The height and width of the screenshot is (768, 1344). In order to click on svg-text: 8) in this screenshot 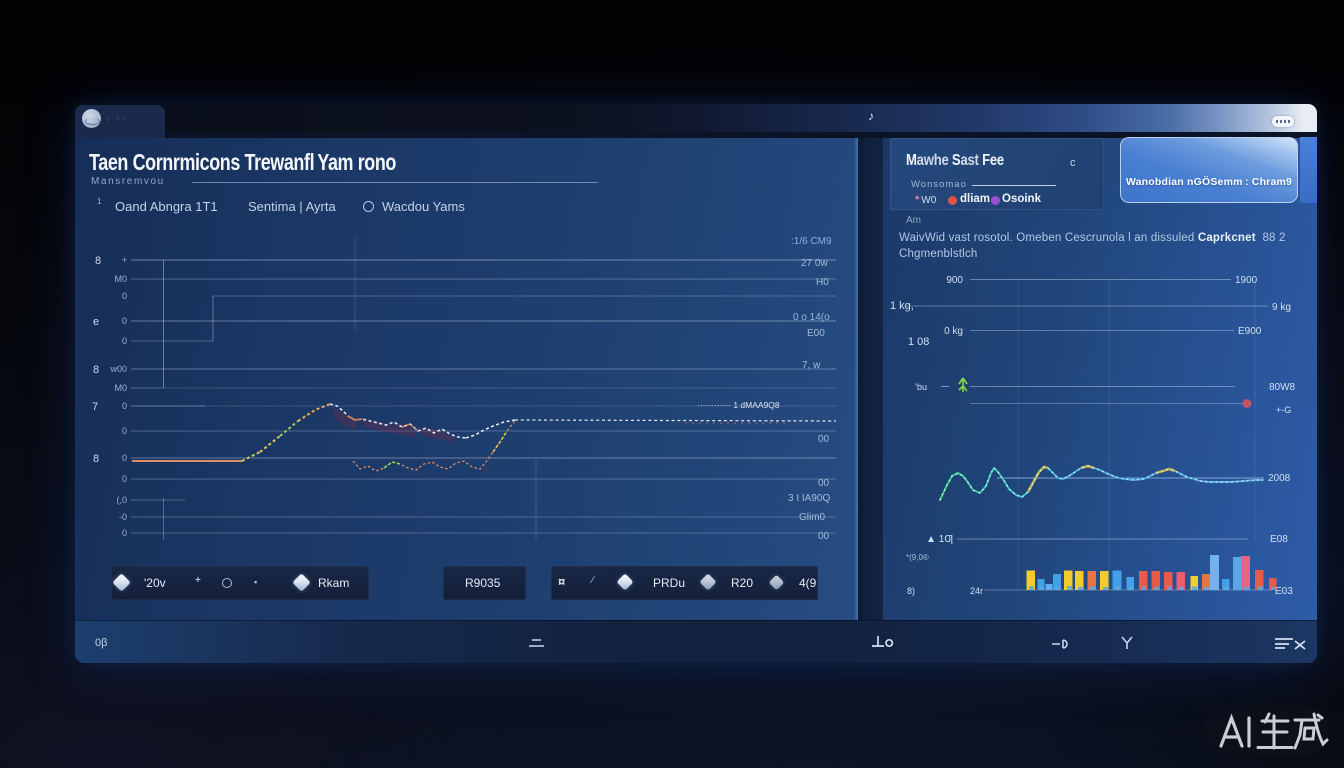, I will do `click(911, 591)`.